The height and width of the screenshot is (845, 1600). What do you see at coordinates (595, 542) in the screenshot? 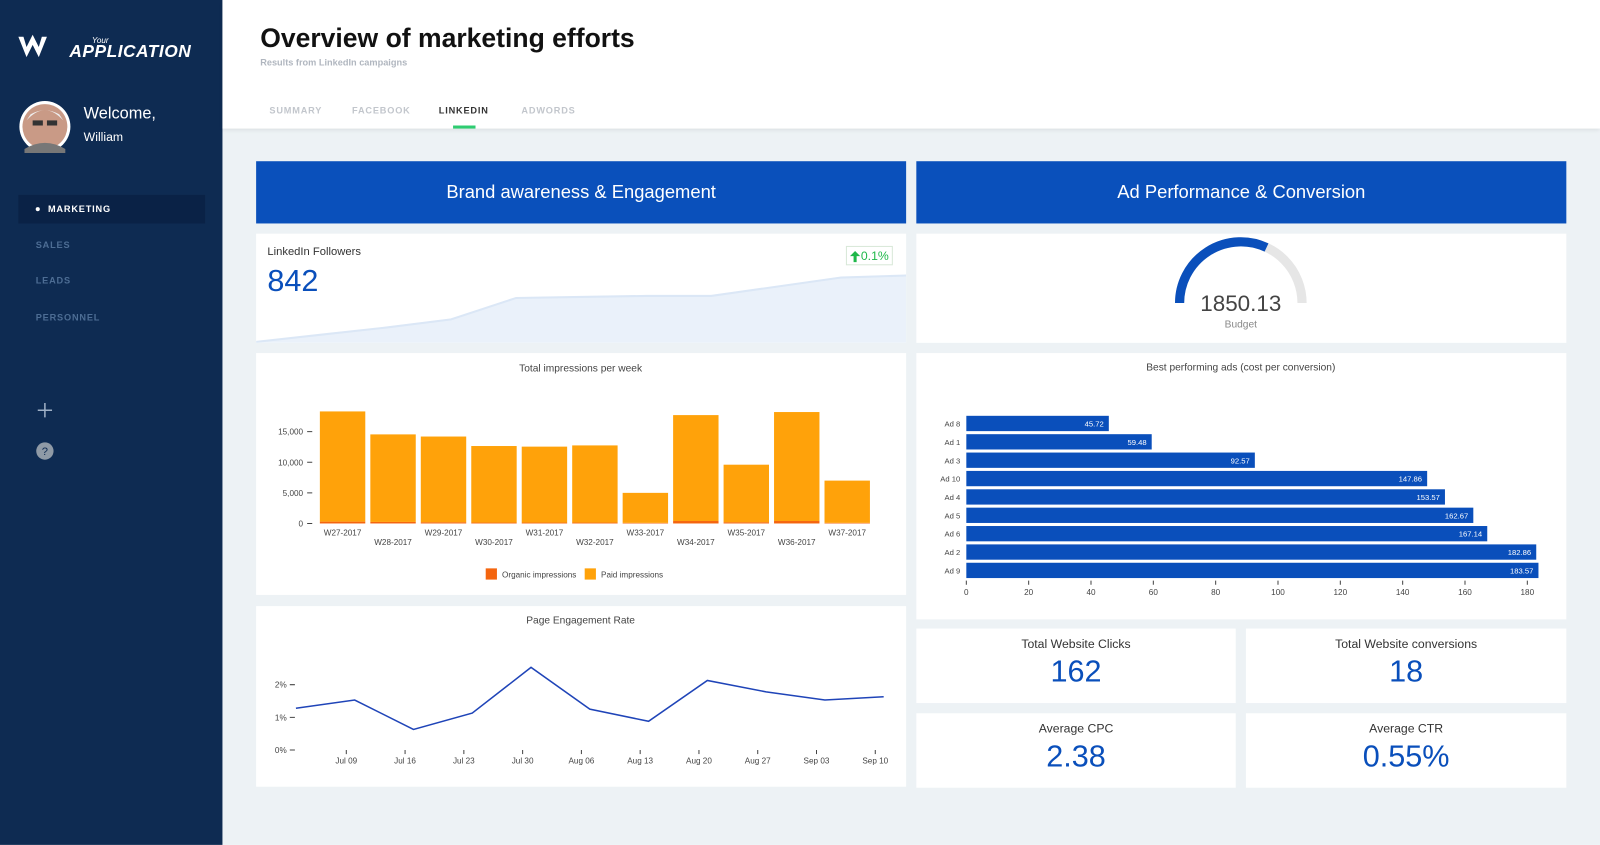
I see `x-tick-label: W32-2017` at bounding box center [595, 542].